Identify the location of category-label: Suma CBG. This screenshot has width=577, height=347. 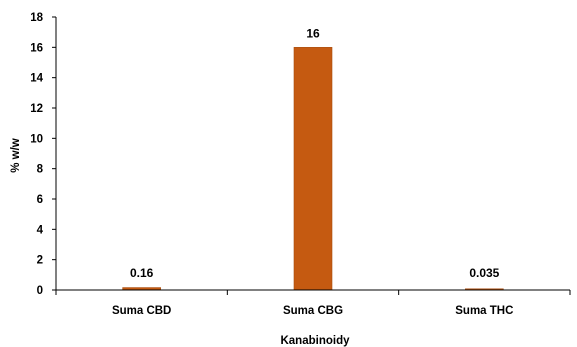
(313, 311).